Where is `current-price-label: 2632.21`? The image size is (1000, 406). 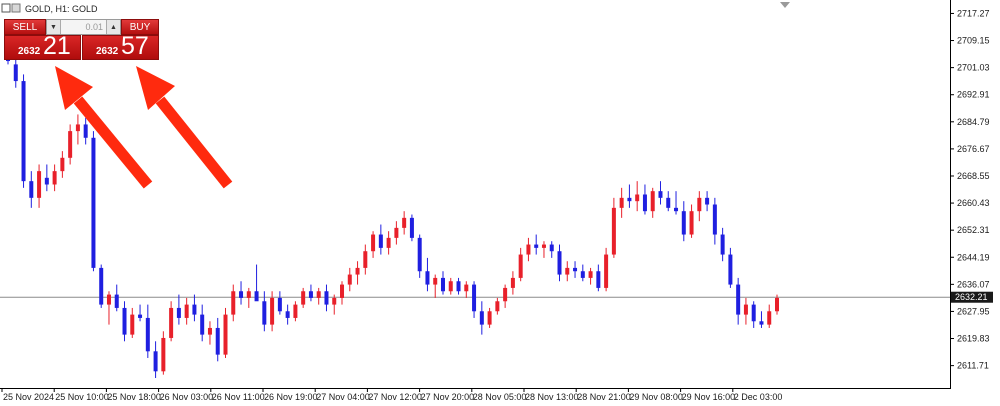
current-price-label: 2632.21 is located at coordinates (972, 297).